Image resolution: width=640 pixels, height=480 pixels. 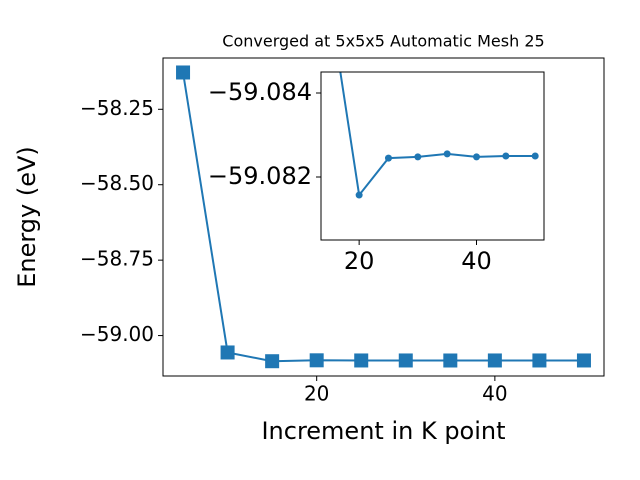 I want to click on series-line, so click(x=437, y=135).